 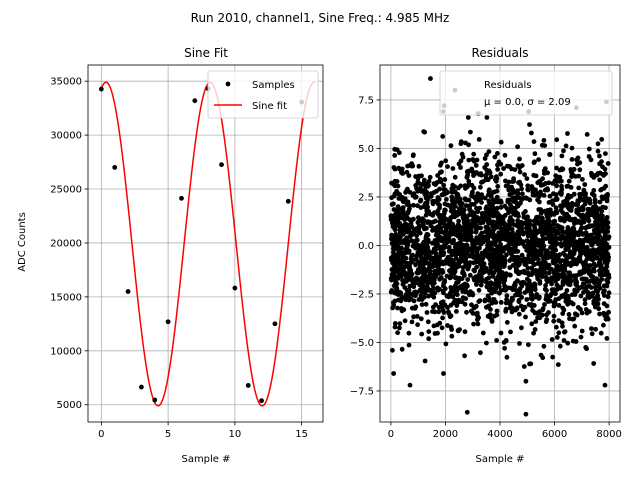 I want to click on sine-fit-ylabel: ADC Counts, so click(x=22, y=242).